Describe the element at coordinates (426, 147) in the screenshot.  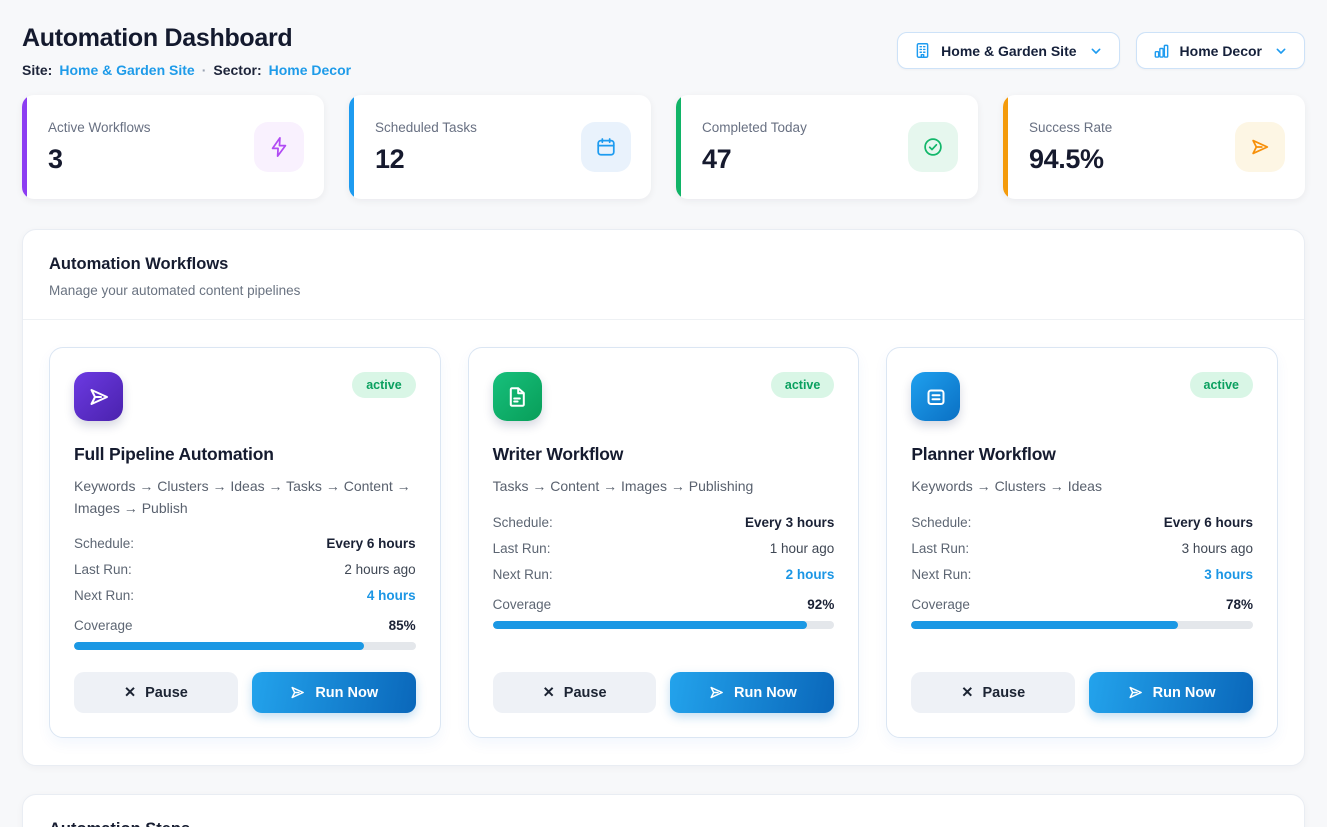
I see `stat-text: Scheduled Tasks 12` at that location.